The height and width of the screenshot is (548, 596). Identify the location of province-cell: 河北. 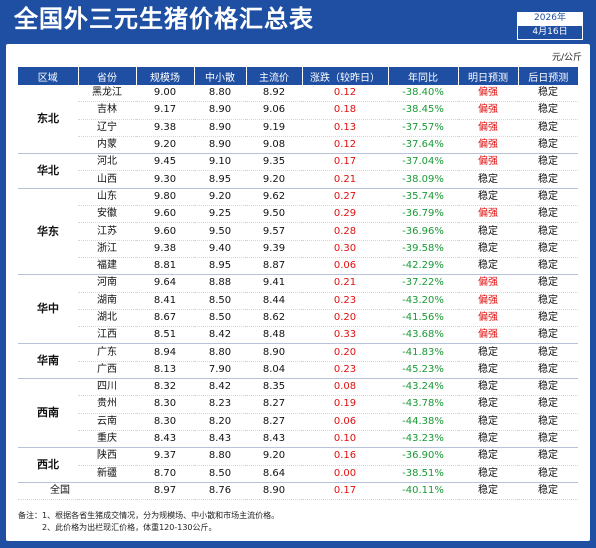
(107, 162).